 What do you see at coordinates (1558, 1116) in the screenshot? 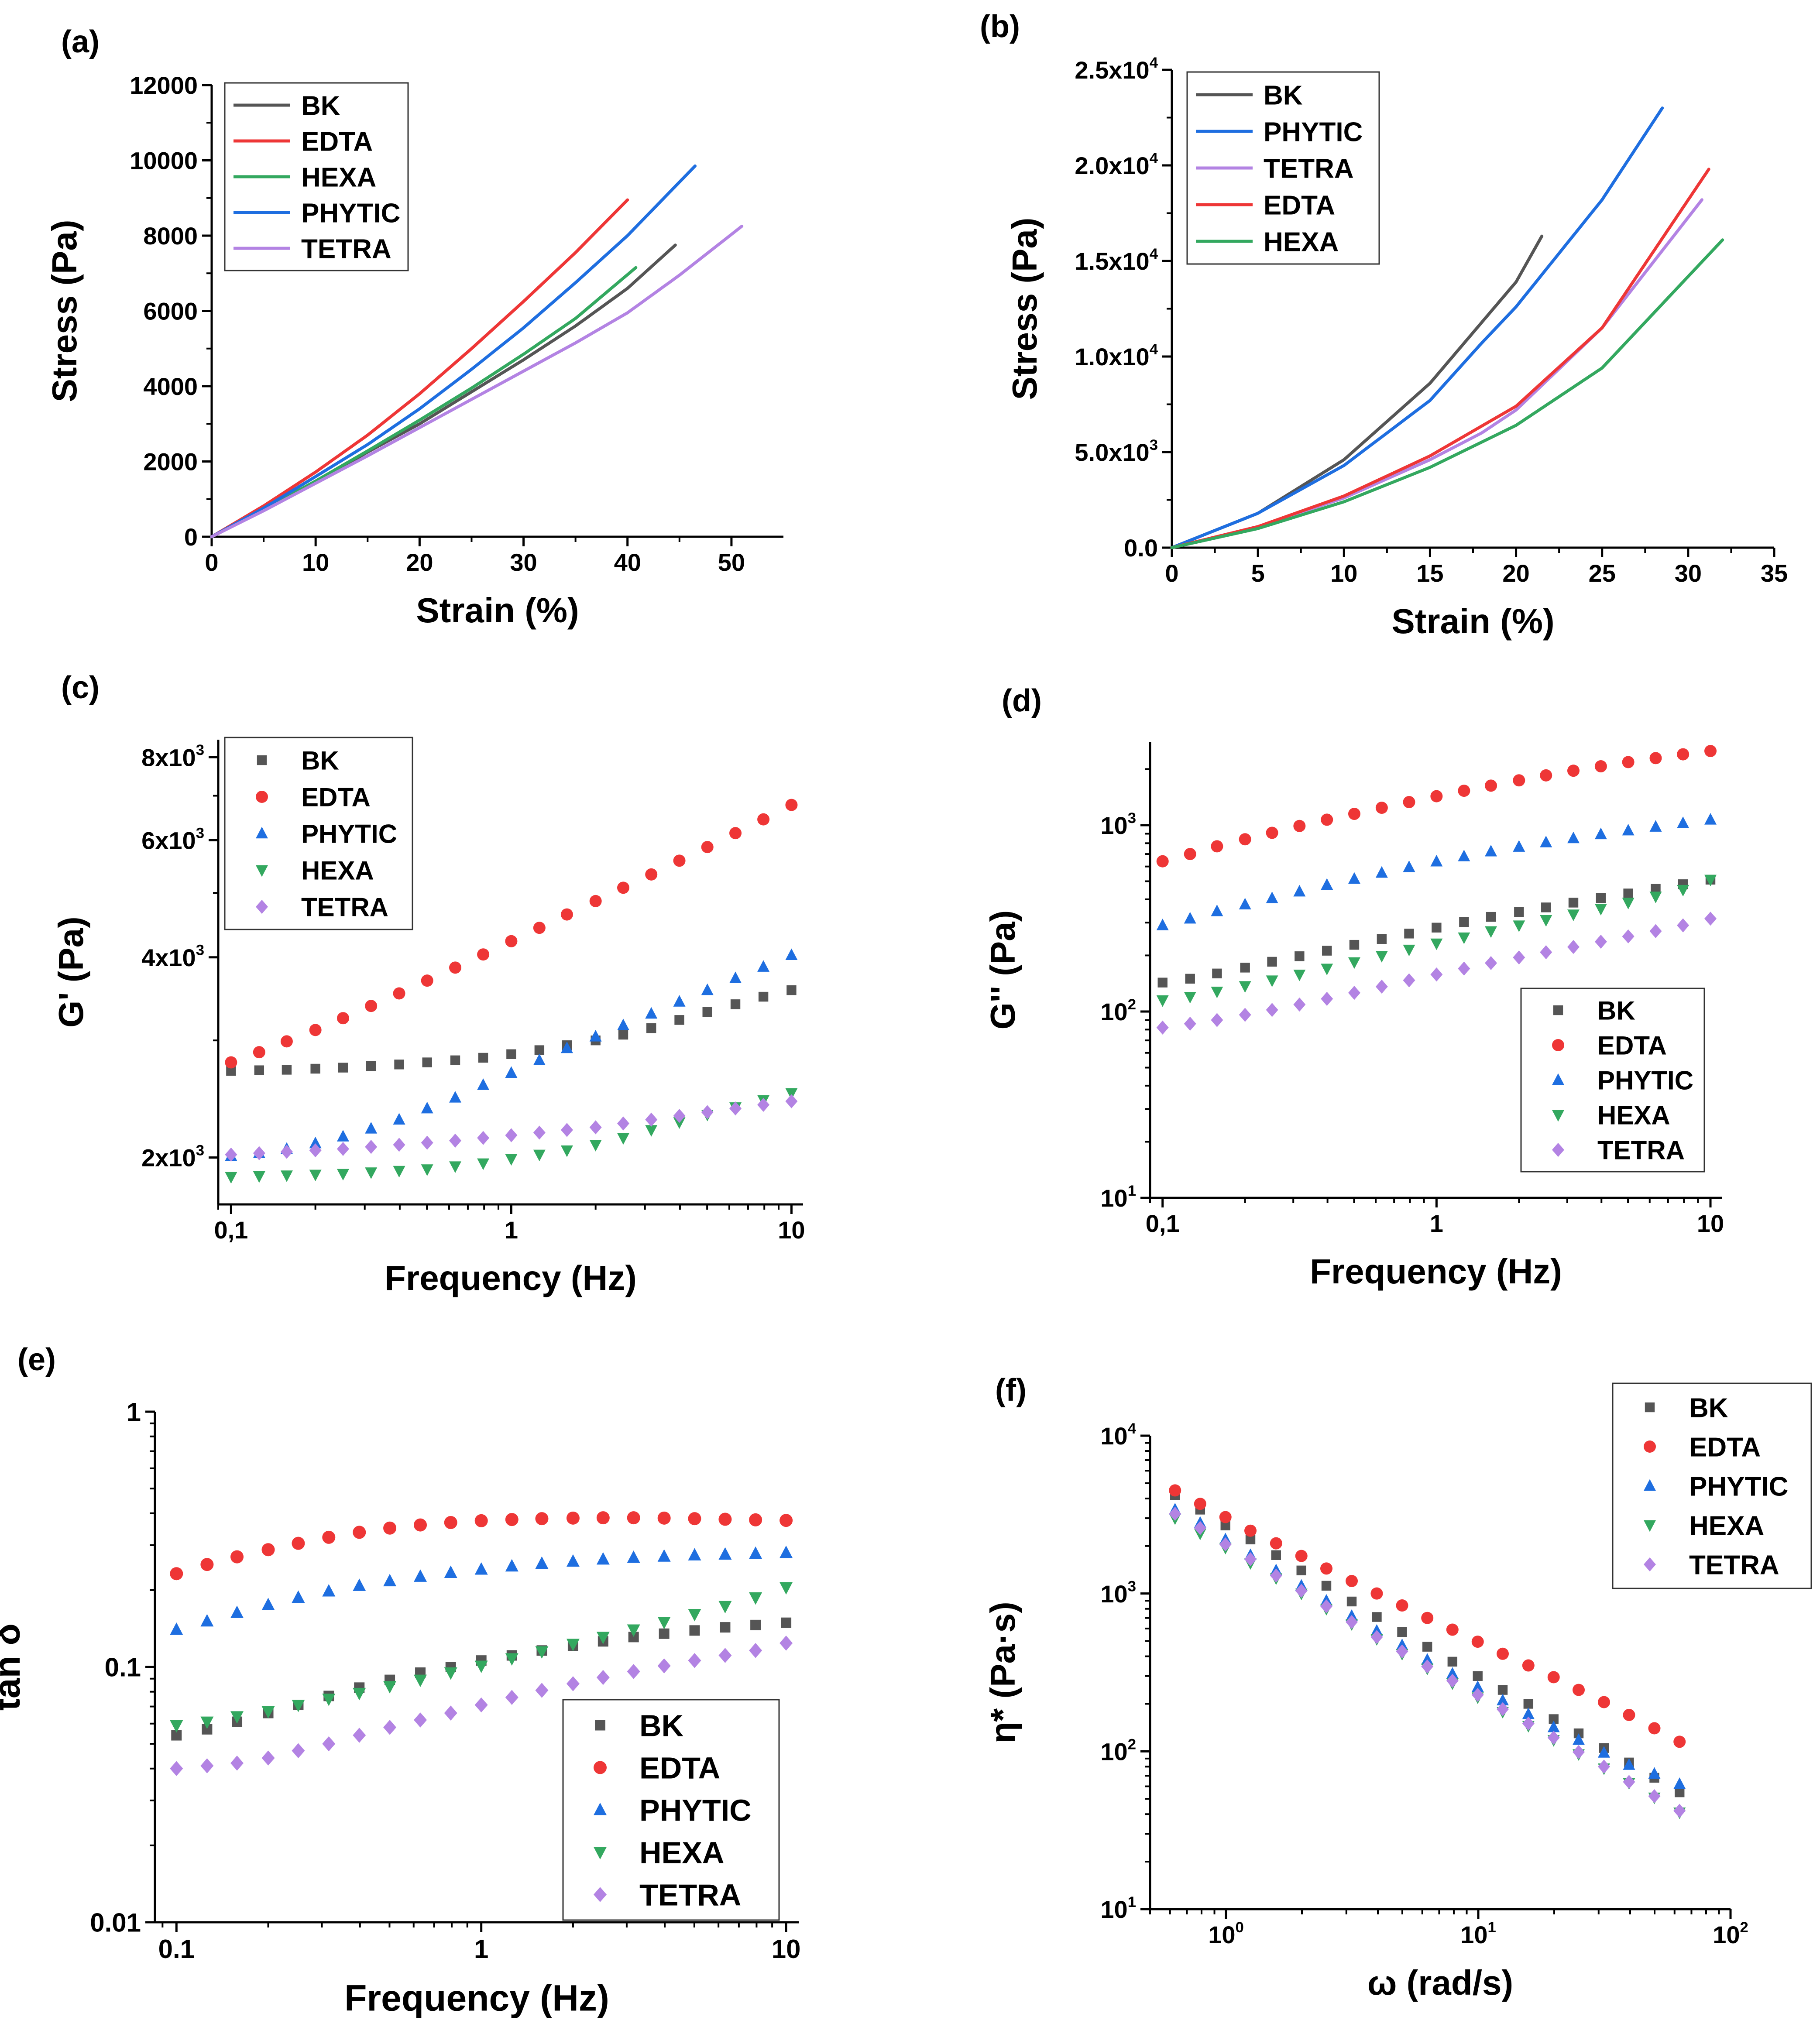
I see `legend-marker-hexa` at bounding box center [1558, 1116].